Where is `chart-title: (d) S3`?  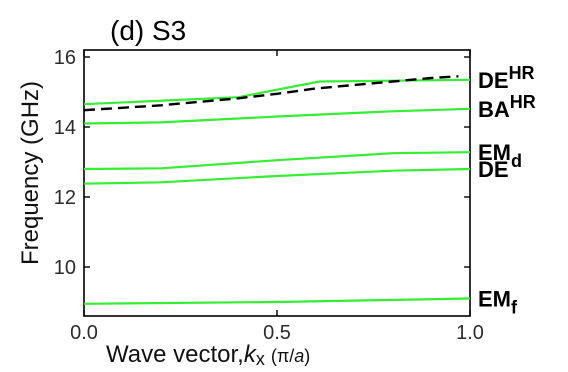
chart-title: (d) S3 is located at coordinates (148, 30).